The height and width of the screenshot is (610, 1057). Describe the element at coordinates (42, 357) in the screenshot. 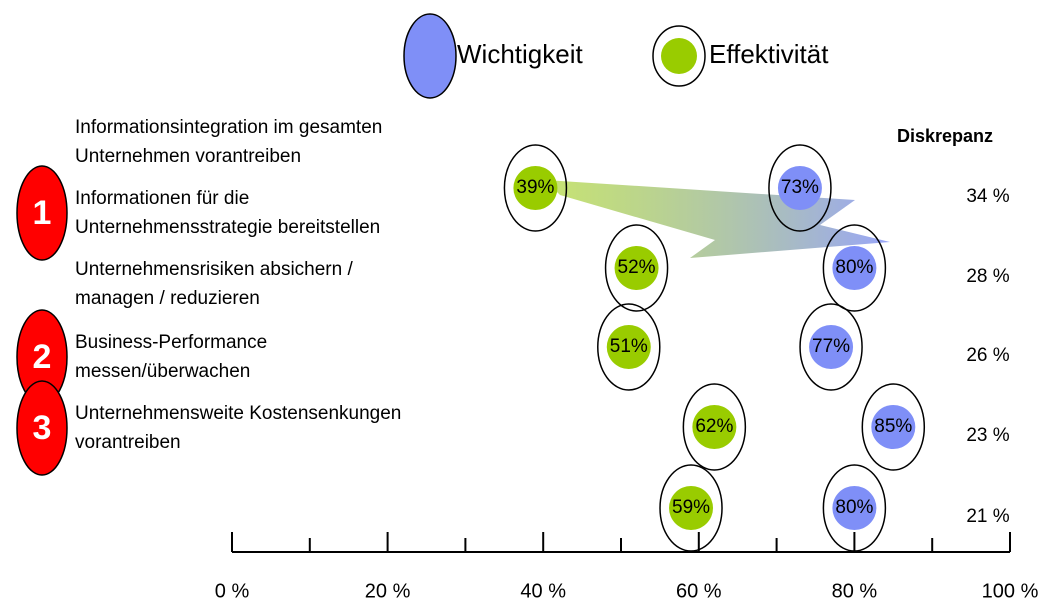

I see `rank-number: 2` at that location.